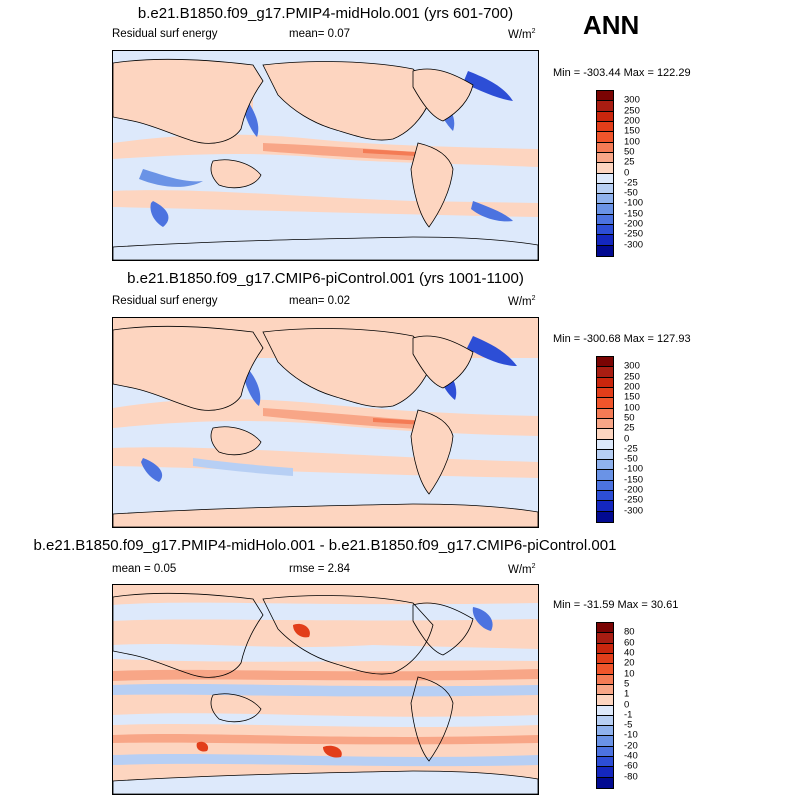 Image resolution: width=800 pixels, height=800 pixels. Describe the element at coordinates (320, 301) in the screenshot. I see `panel-2-mean-label: mean= 0.02` at that location.